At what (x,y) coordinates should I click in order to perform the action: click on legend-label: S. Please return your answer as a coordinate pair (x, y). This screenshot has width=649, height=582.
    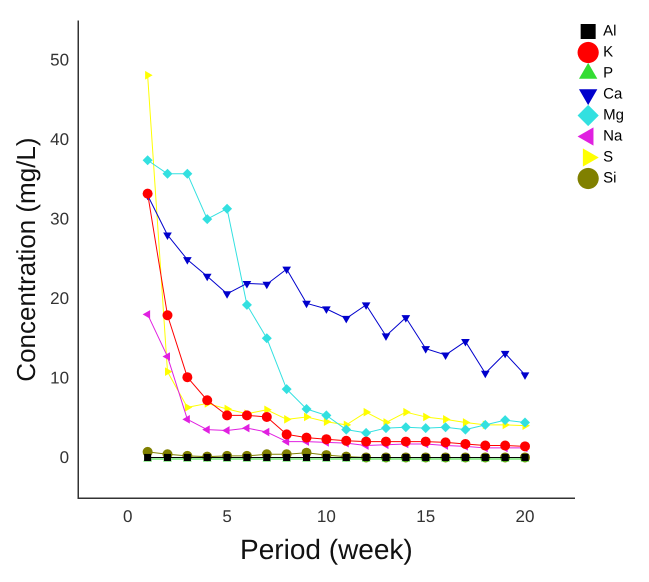
    Looking at the image, I should click on (608, 157).